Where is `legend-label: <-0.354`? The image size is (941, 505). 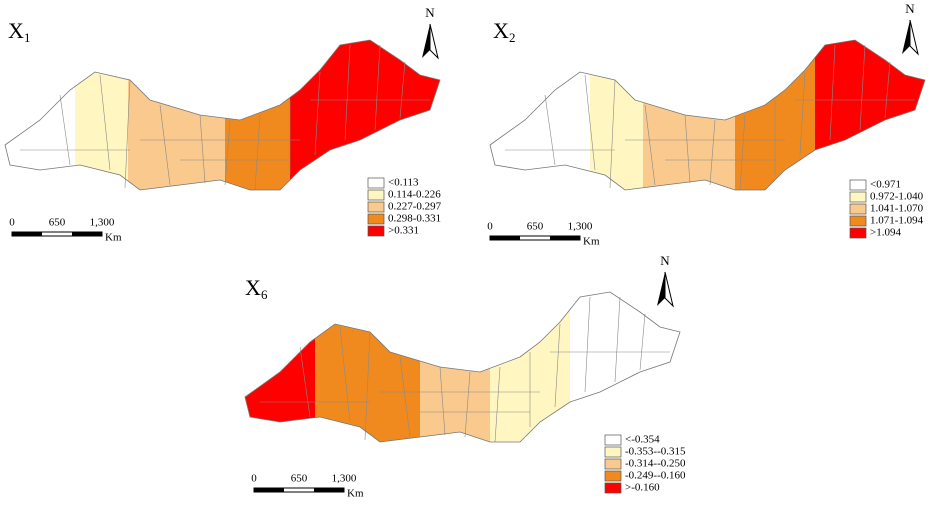
legend-label: <-0.354 is located at coordinates (642, 440).